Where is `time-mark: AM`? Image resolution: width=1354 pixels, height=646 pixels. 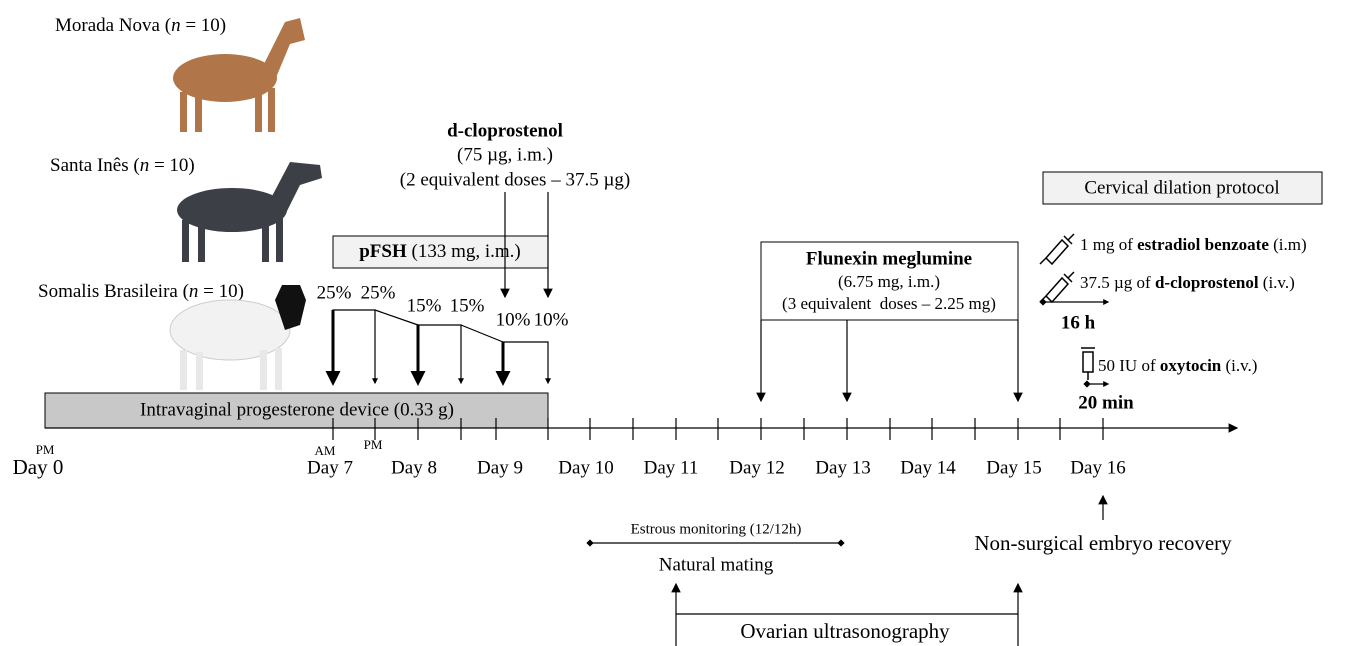 time-mark: AM is located at coordinates (325, 450).